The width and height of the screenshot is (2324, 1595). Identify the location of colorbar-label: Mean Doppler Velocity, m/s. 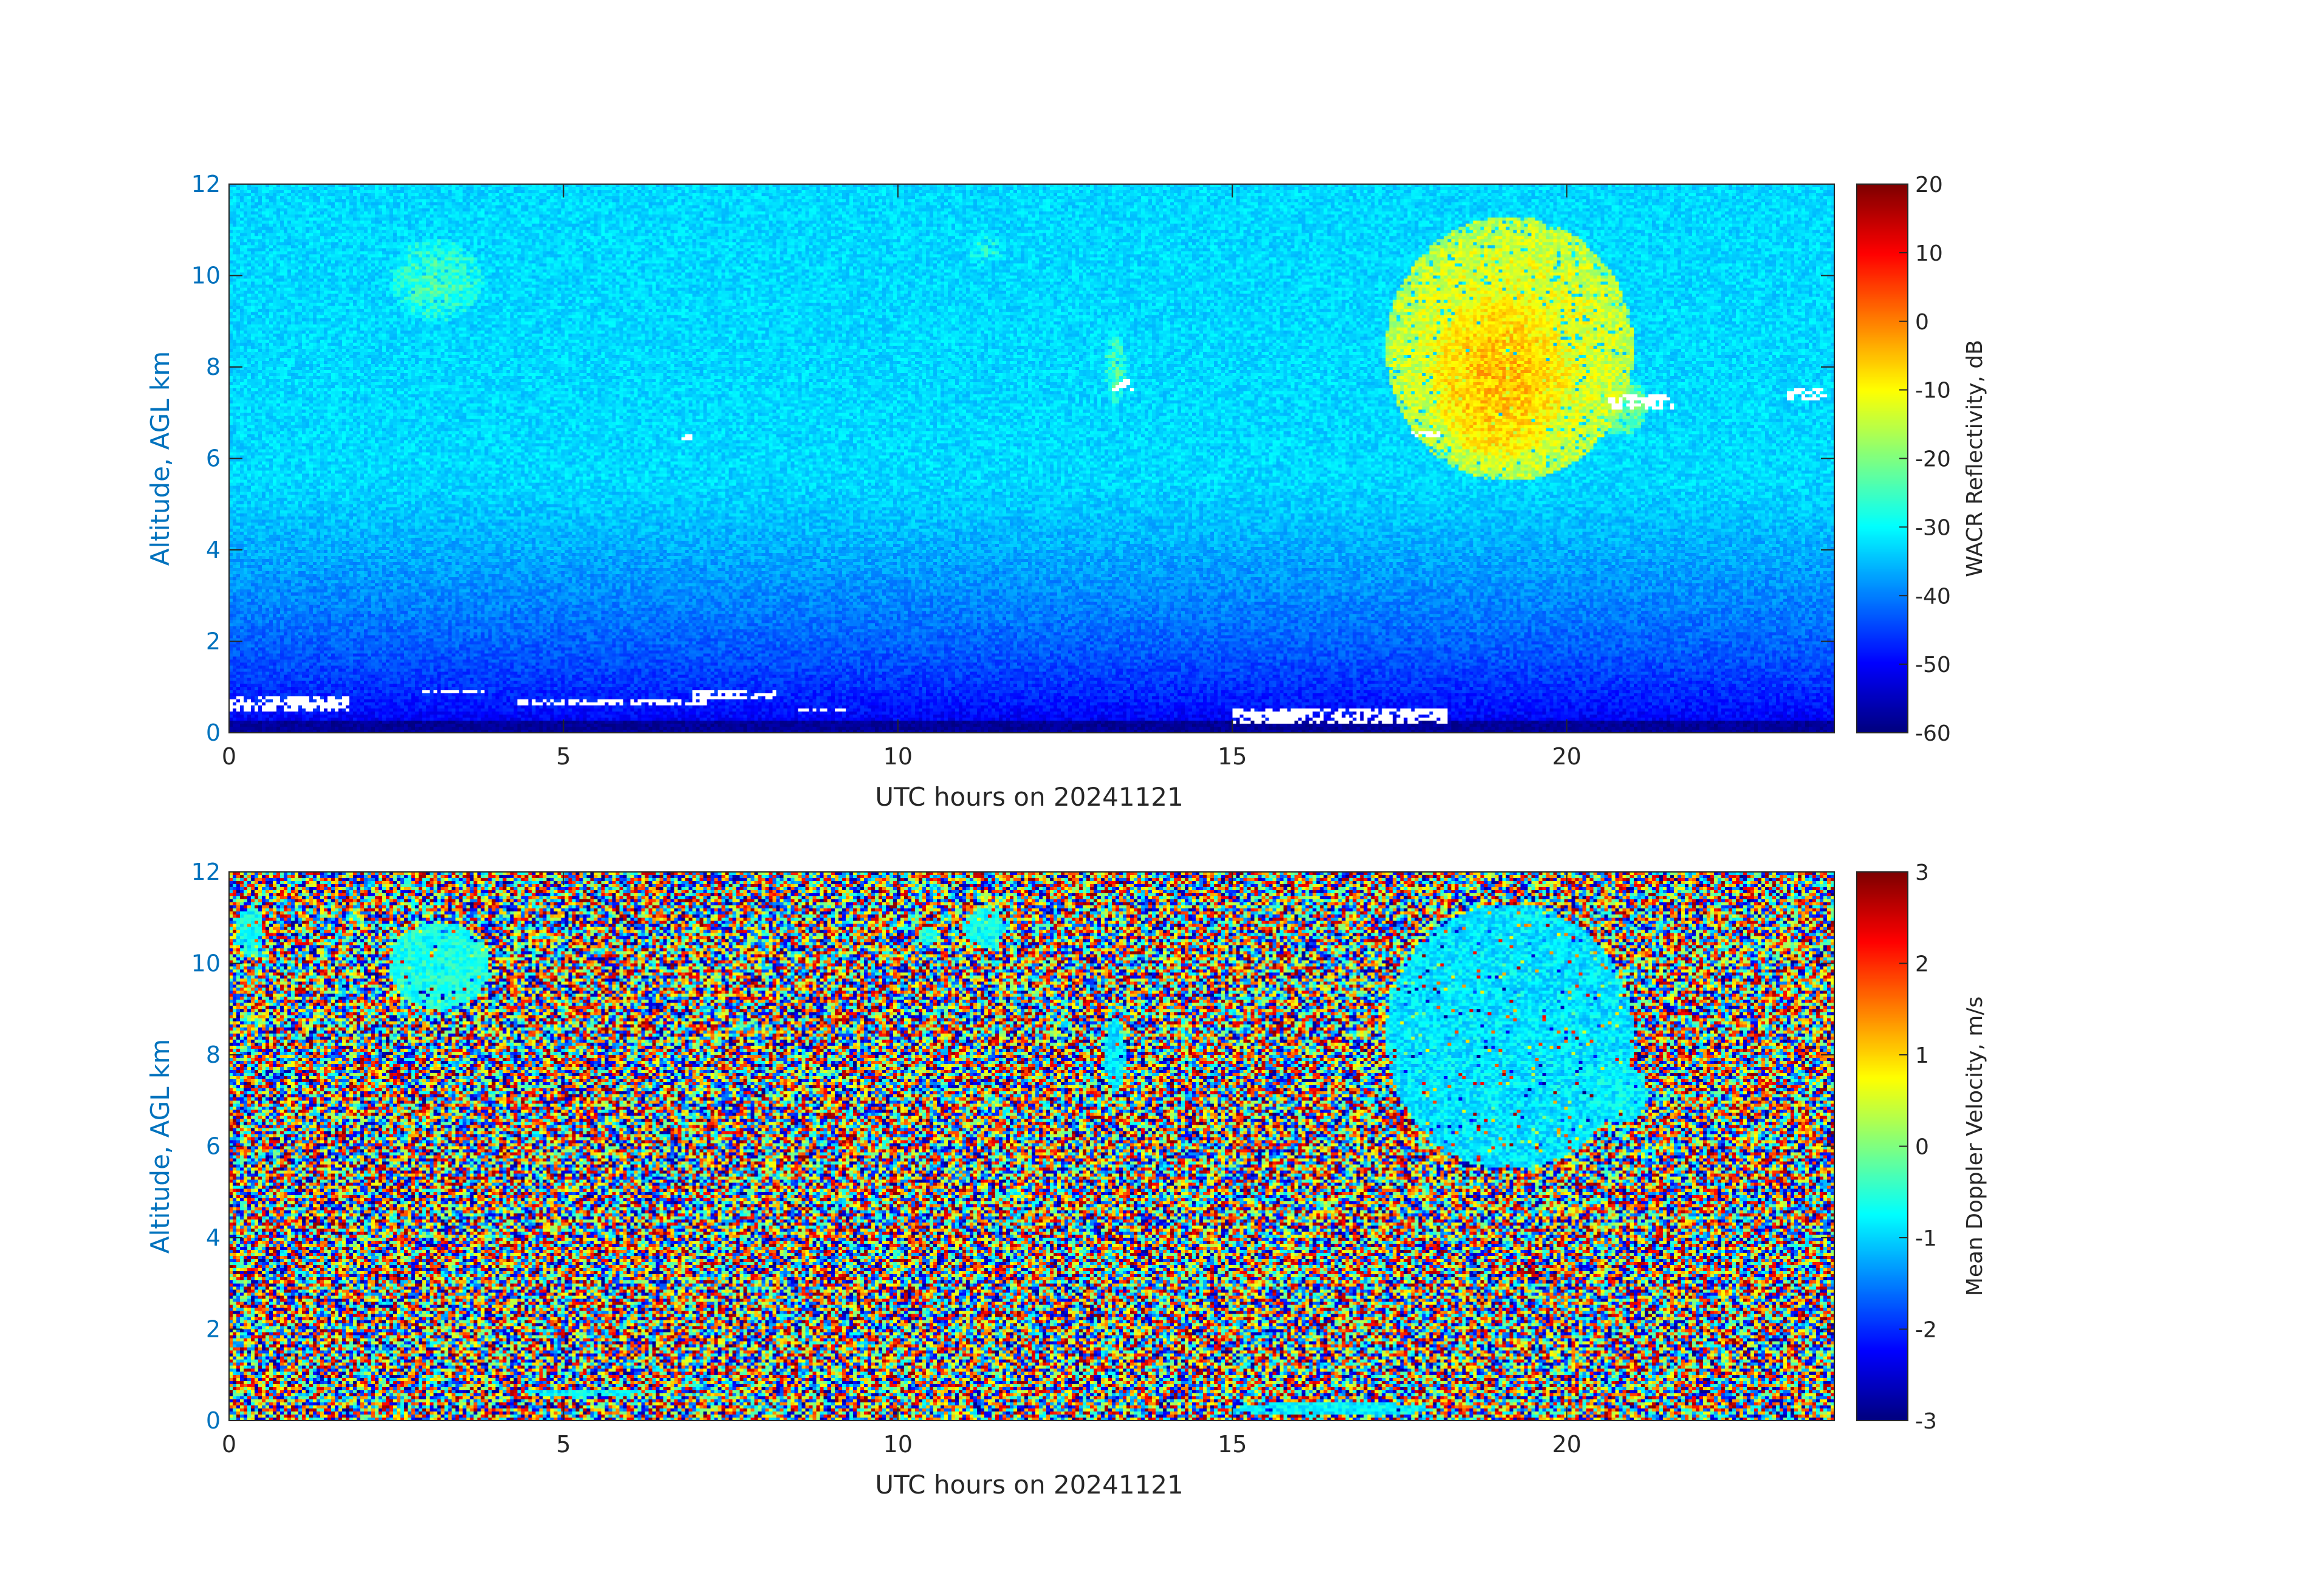
(1974, 1146).